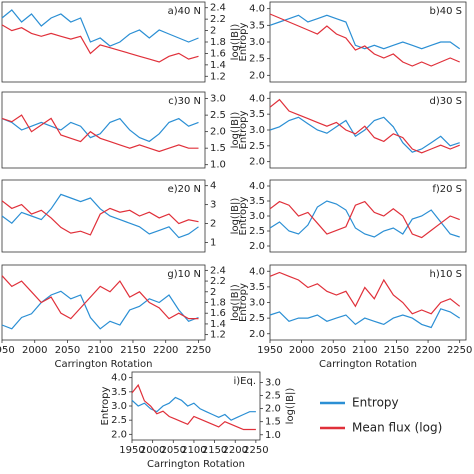 The image size is (474, 474). Describe the element at coordinates (218, 99) in the screenshot. I see `y2-tick-label: 3.0` at that location.